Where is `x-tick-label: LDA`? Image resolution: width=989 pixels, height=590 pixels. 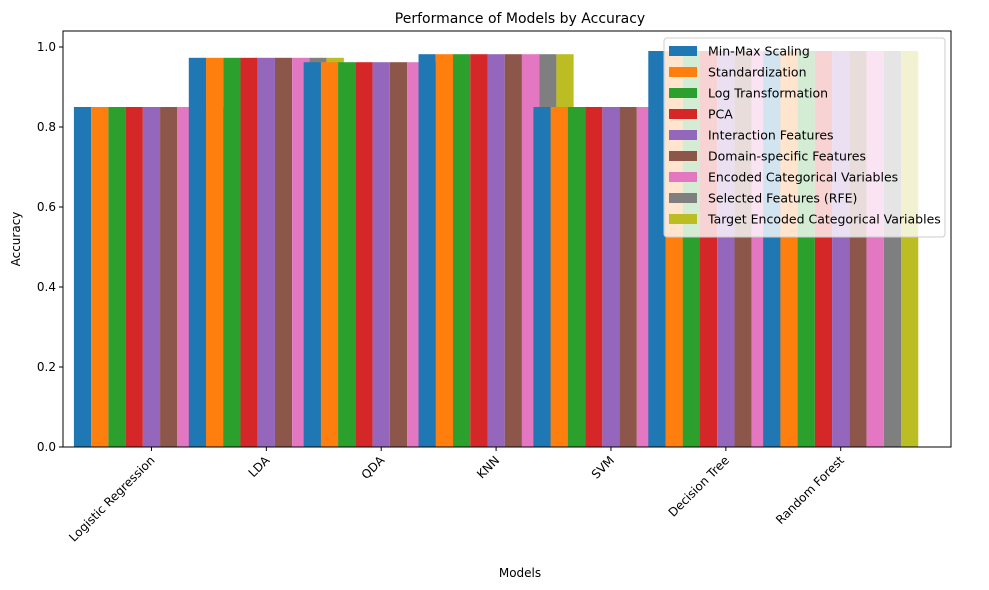 x-tick-label: LDA is located at coordinates (259, 466).